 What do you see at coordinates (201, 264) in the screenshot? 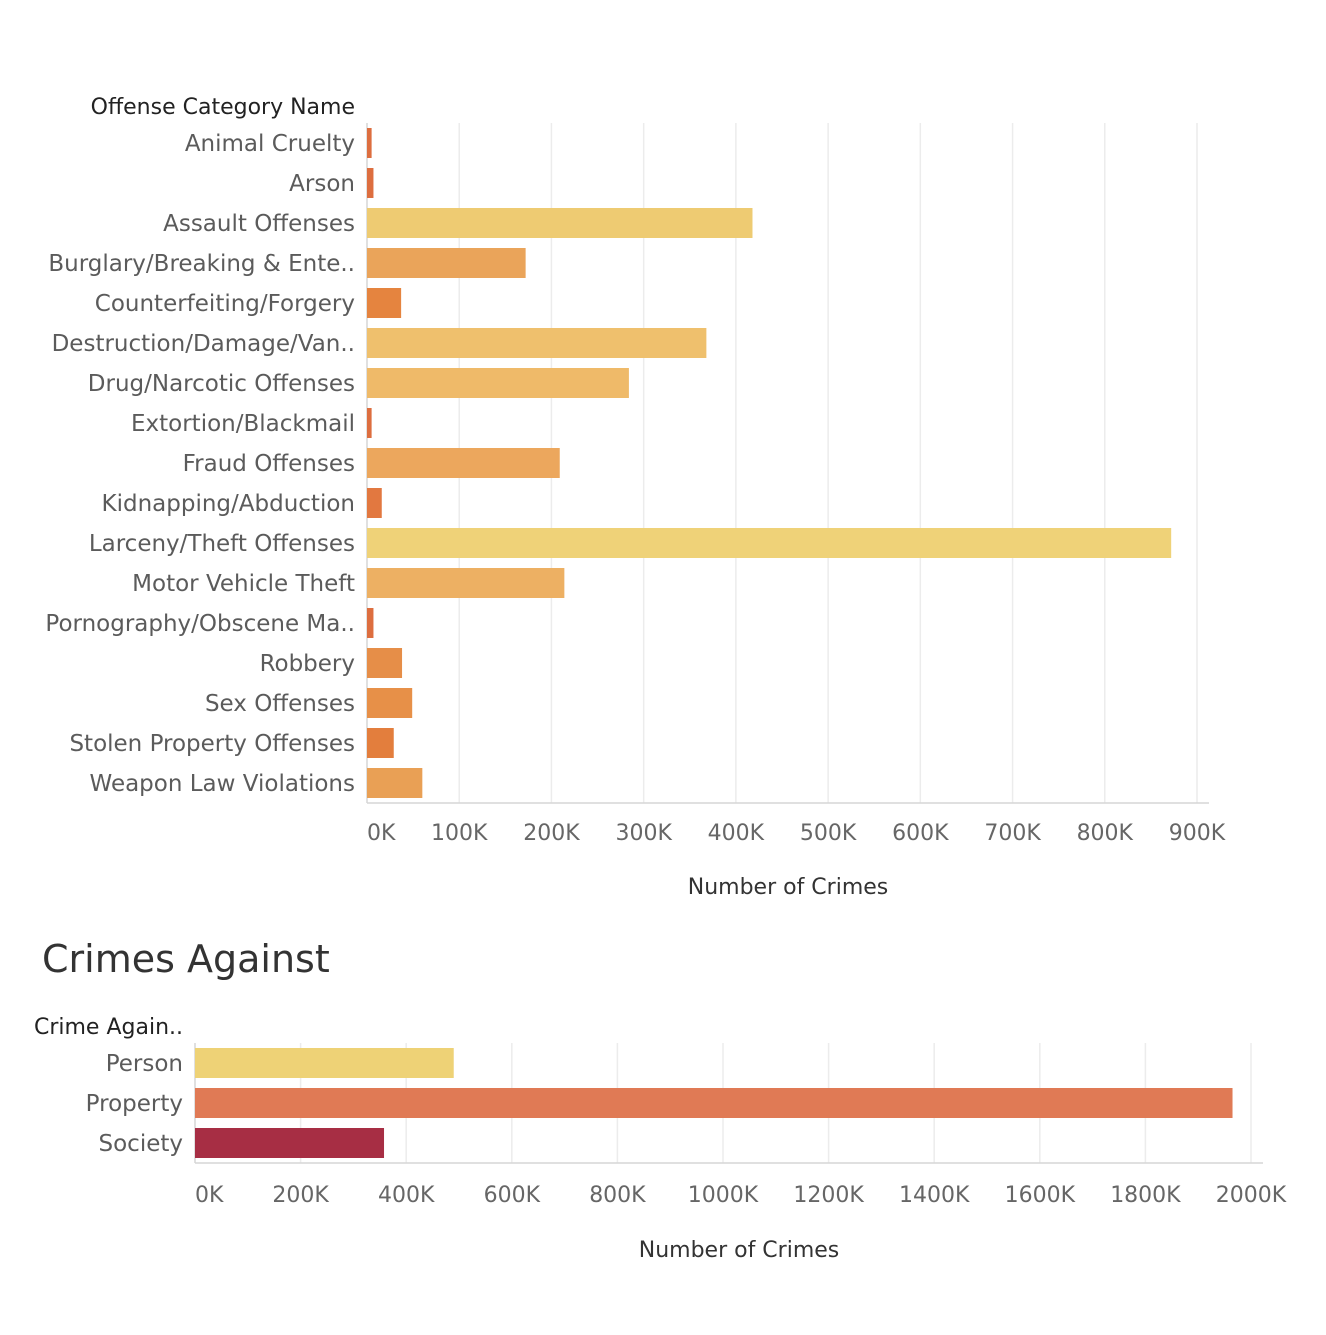
I see `category-label: Burglary/Breaking & Ente..` at bounding box center [201, 264].